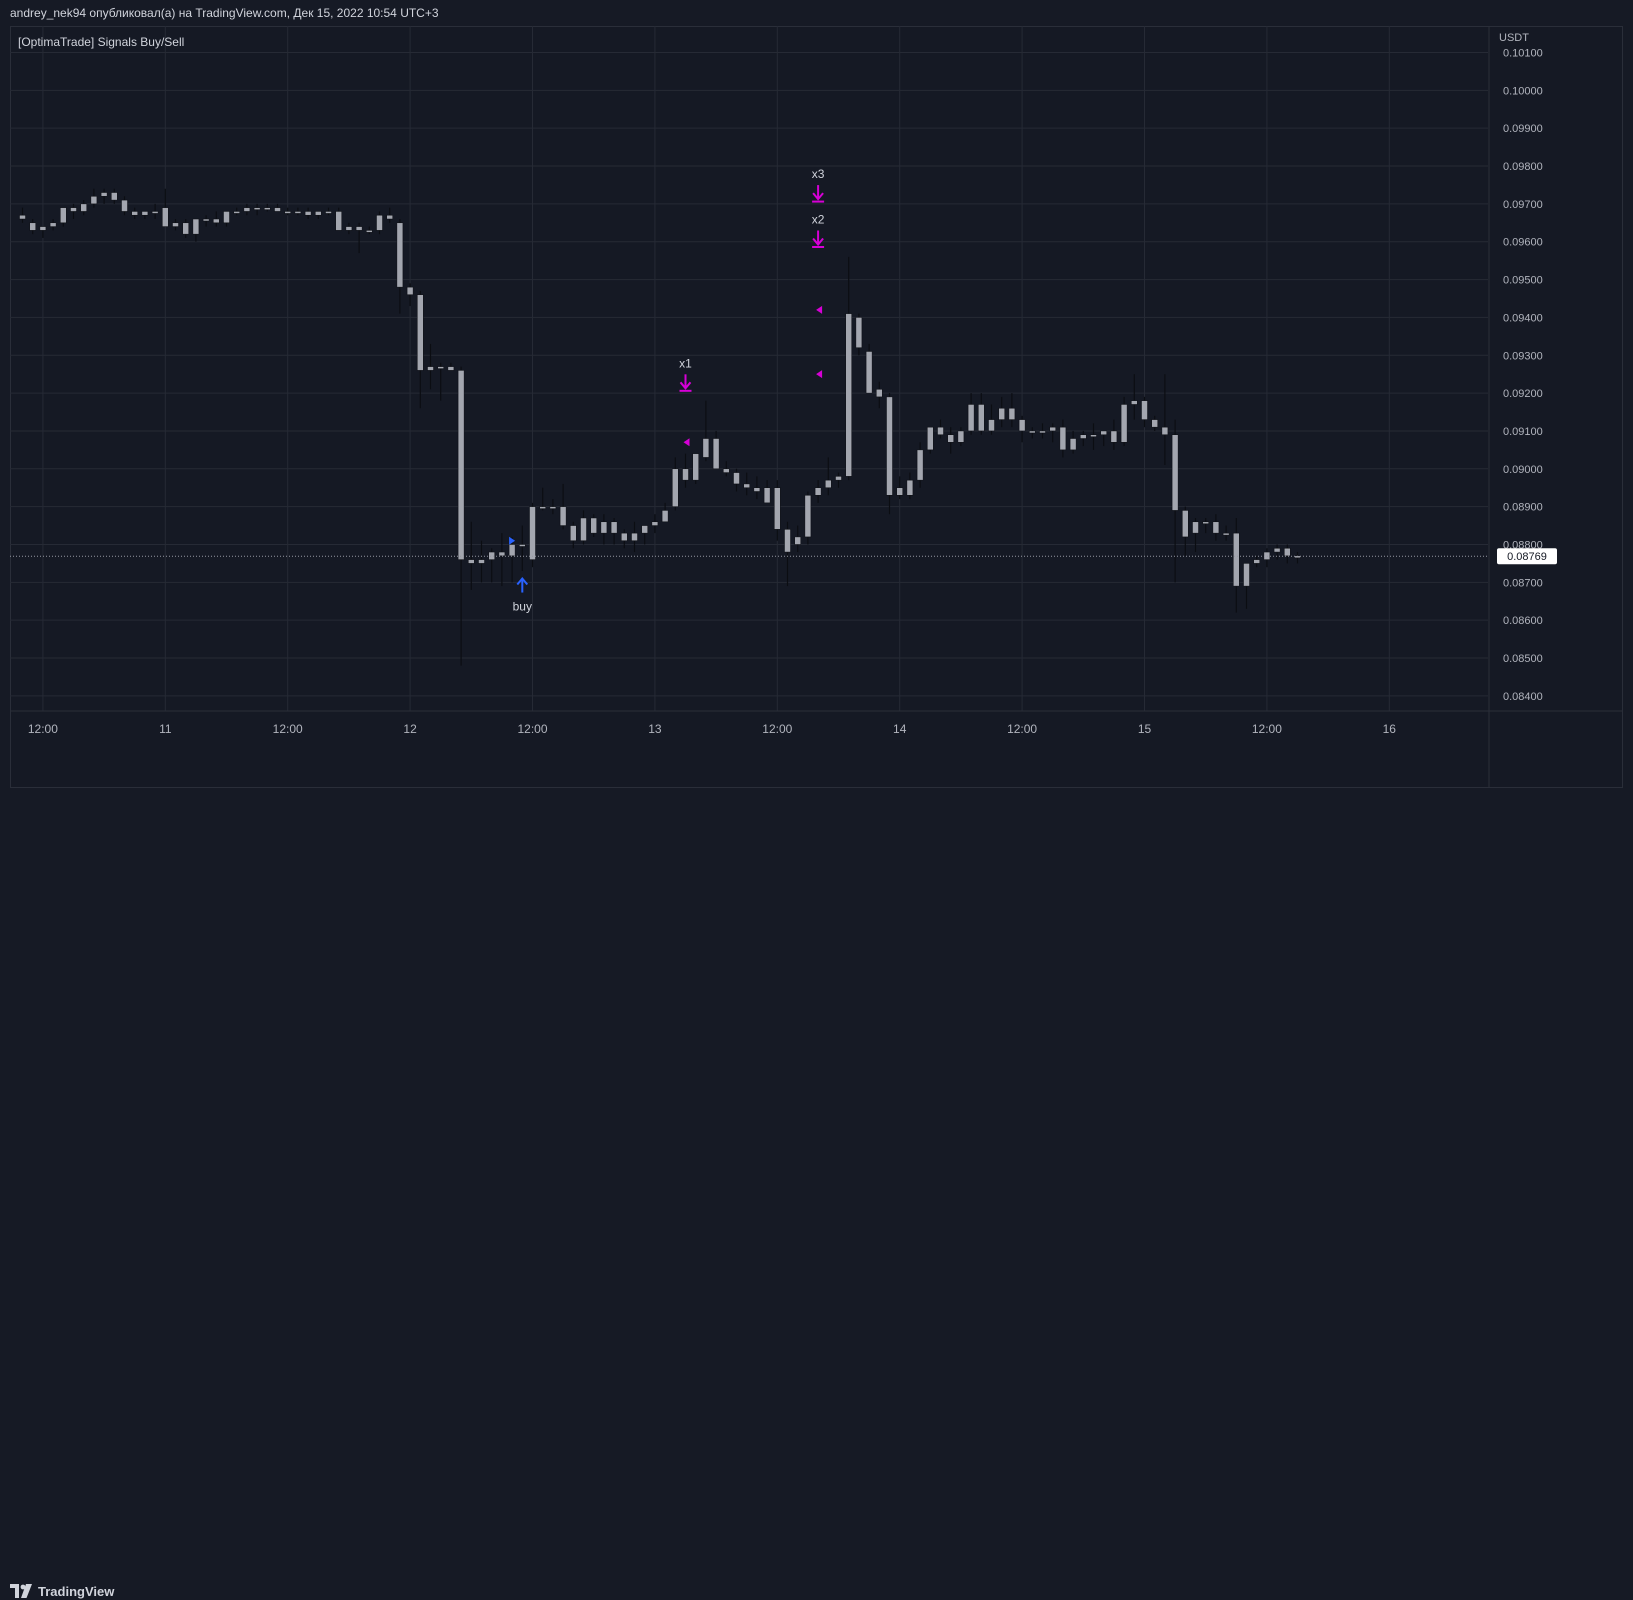 The image size is (1633, 1600). I want to click on triangle-marker-icon, so click(686, 442).